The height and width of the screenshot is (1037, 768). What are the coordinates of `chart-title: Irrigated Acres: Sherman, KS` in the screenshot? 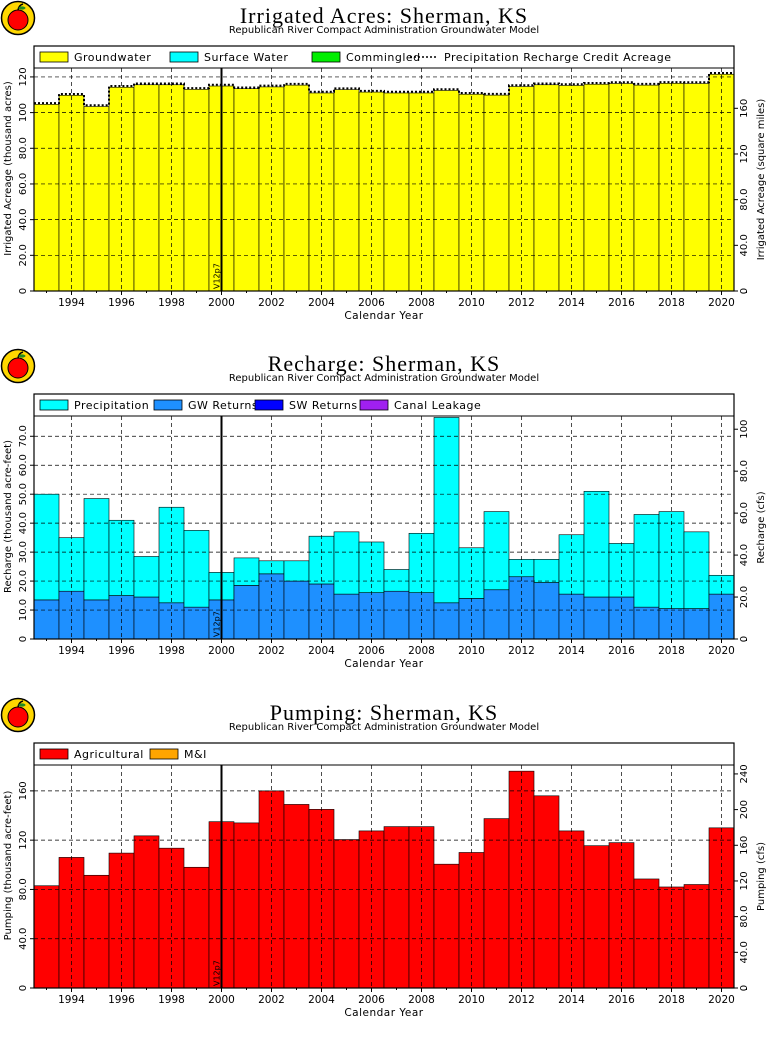 It's located at (384, 15).